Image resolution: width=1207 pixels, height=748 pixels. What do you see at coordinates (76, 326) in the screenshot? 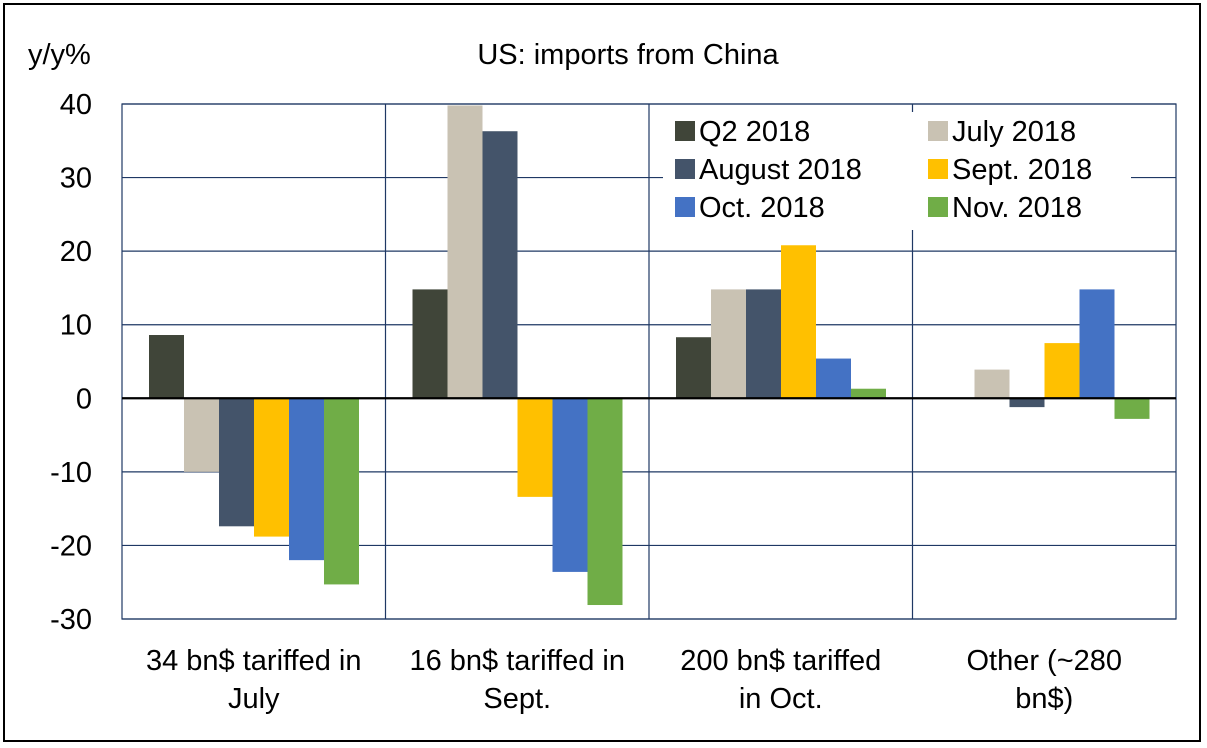
I see `y-tick-label: 10` at bounding box center [76, 326].